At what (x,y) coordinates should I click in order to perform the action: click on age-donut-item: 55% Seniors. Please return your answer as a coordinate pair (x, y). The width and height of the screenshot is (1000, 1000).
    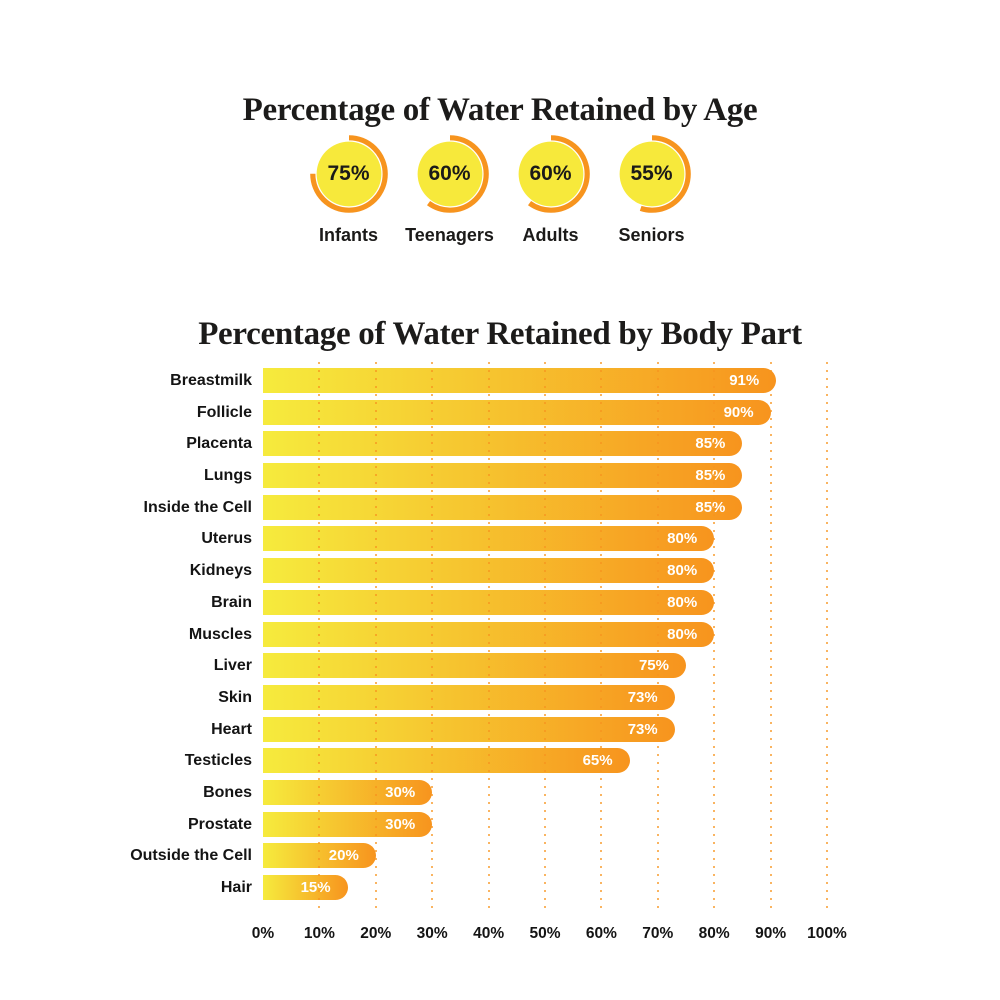
    Looking at the image, I should click on (652, 190).